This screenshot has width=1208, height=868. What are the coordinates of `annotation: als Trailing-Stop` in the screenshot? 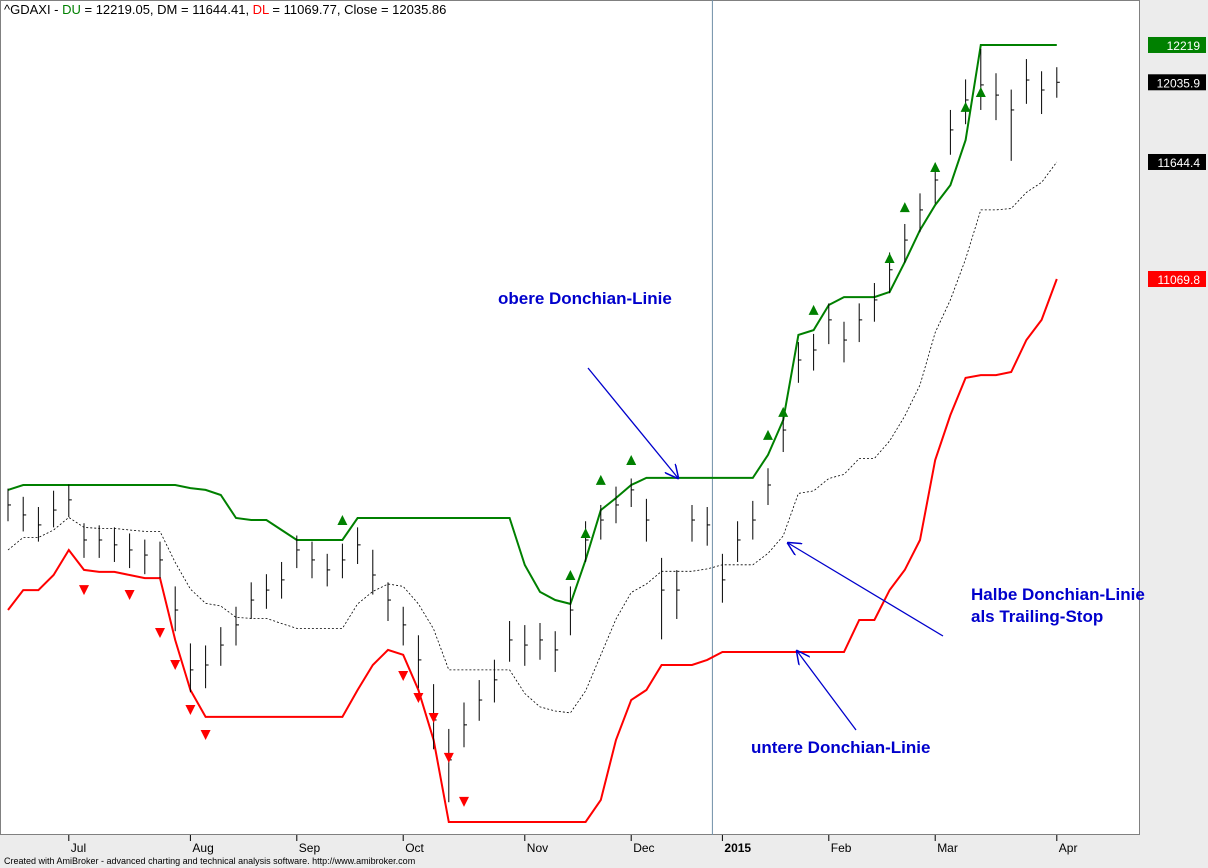 It's located at (1037, 616).